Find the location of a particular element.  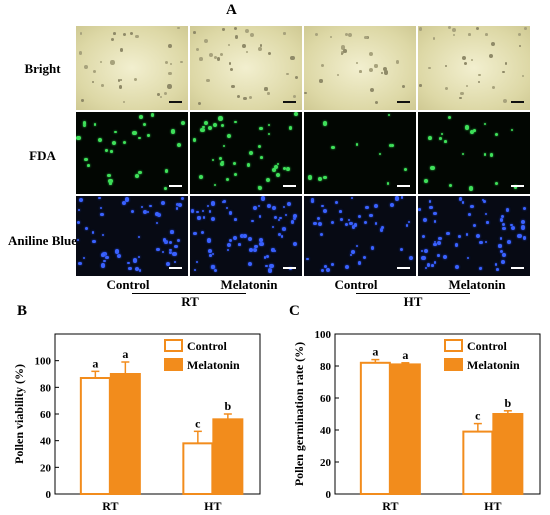

germination-y-axis-label: Pollen germination rate (%) is located at coordinates (299, 414).